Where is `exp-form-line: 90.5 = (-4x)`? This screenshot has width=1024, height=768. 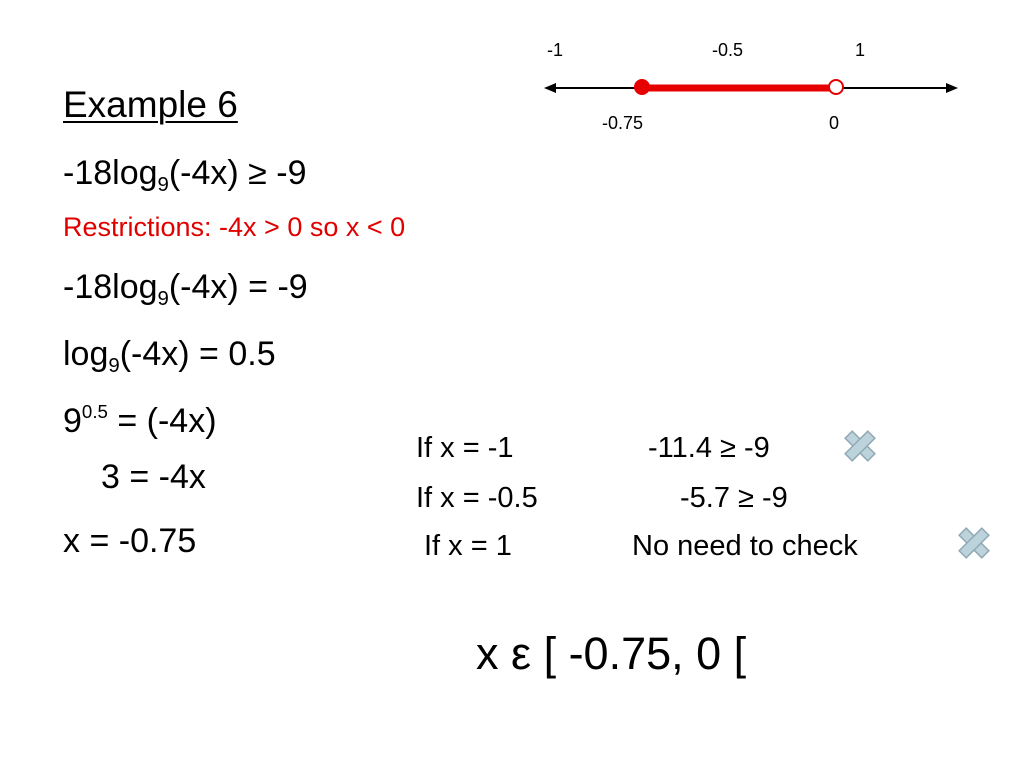 exp-form-line: 90.5 = (-4x) is located at coordinates (140, 421).